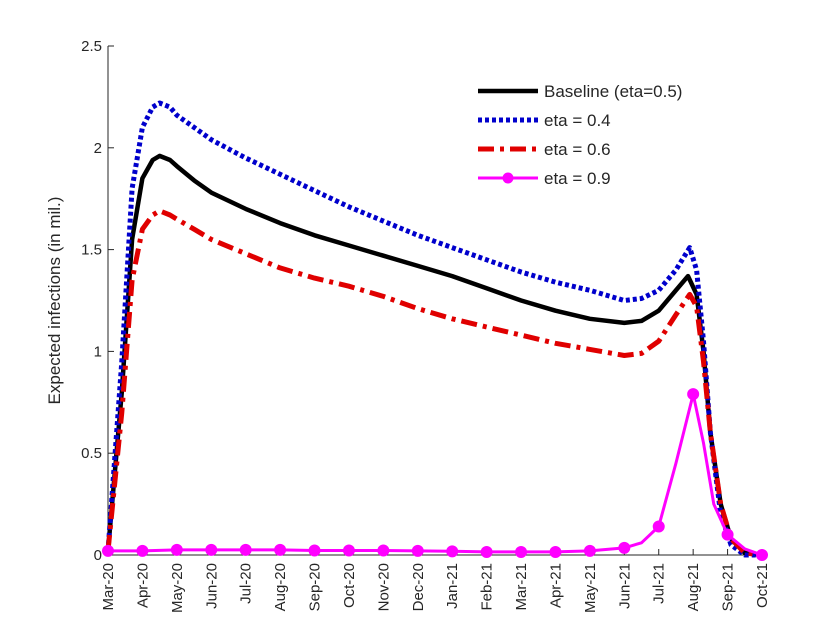 The image size is (840, 630). What do you see at coordinates (693, 587) in the screenshot?
I see `x-tick-label: Aug-21` at bounding box center [693, 587].